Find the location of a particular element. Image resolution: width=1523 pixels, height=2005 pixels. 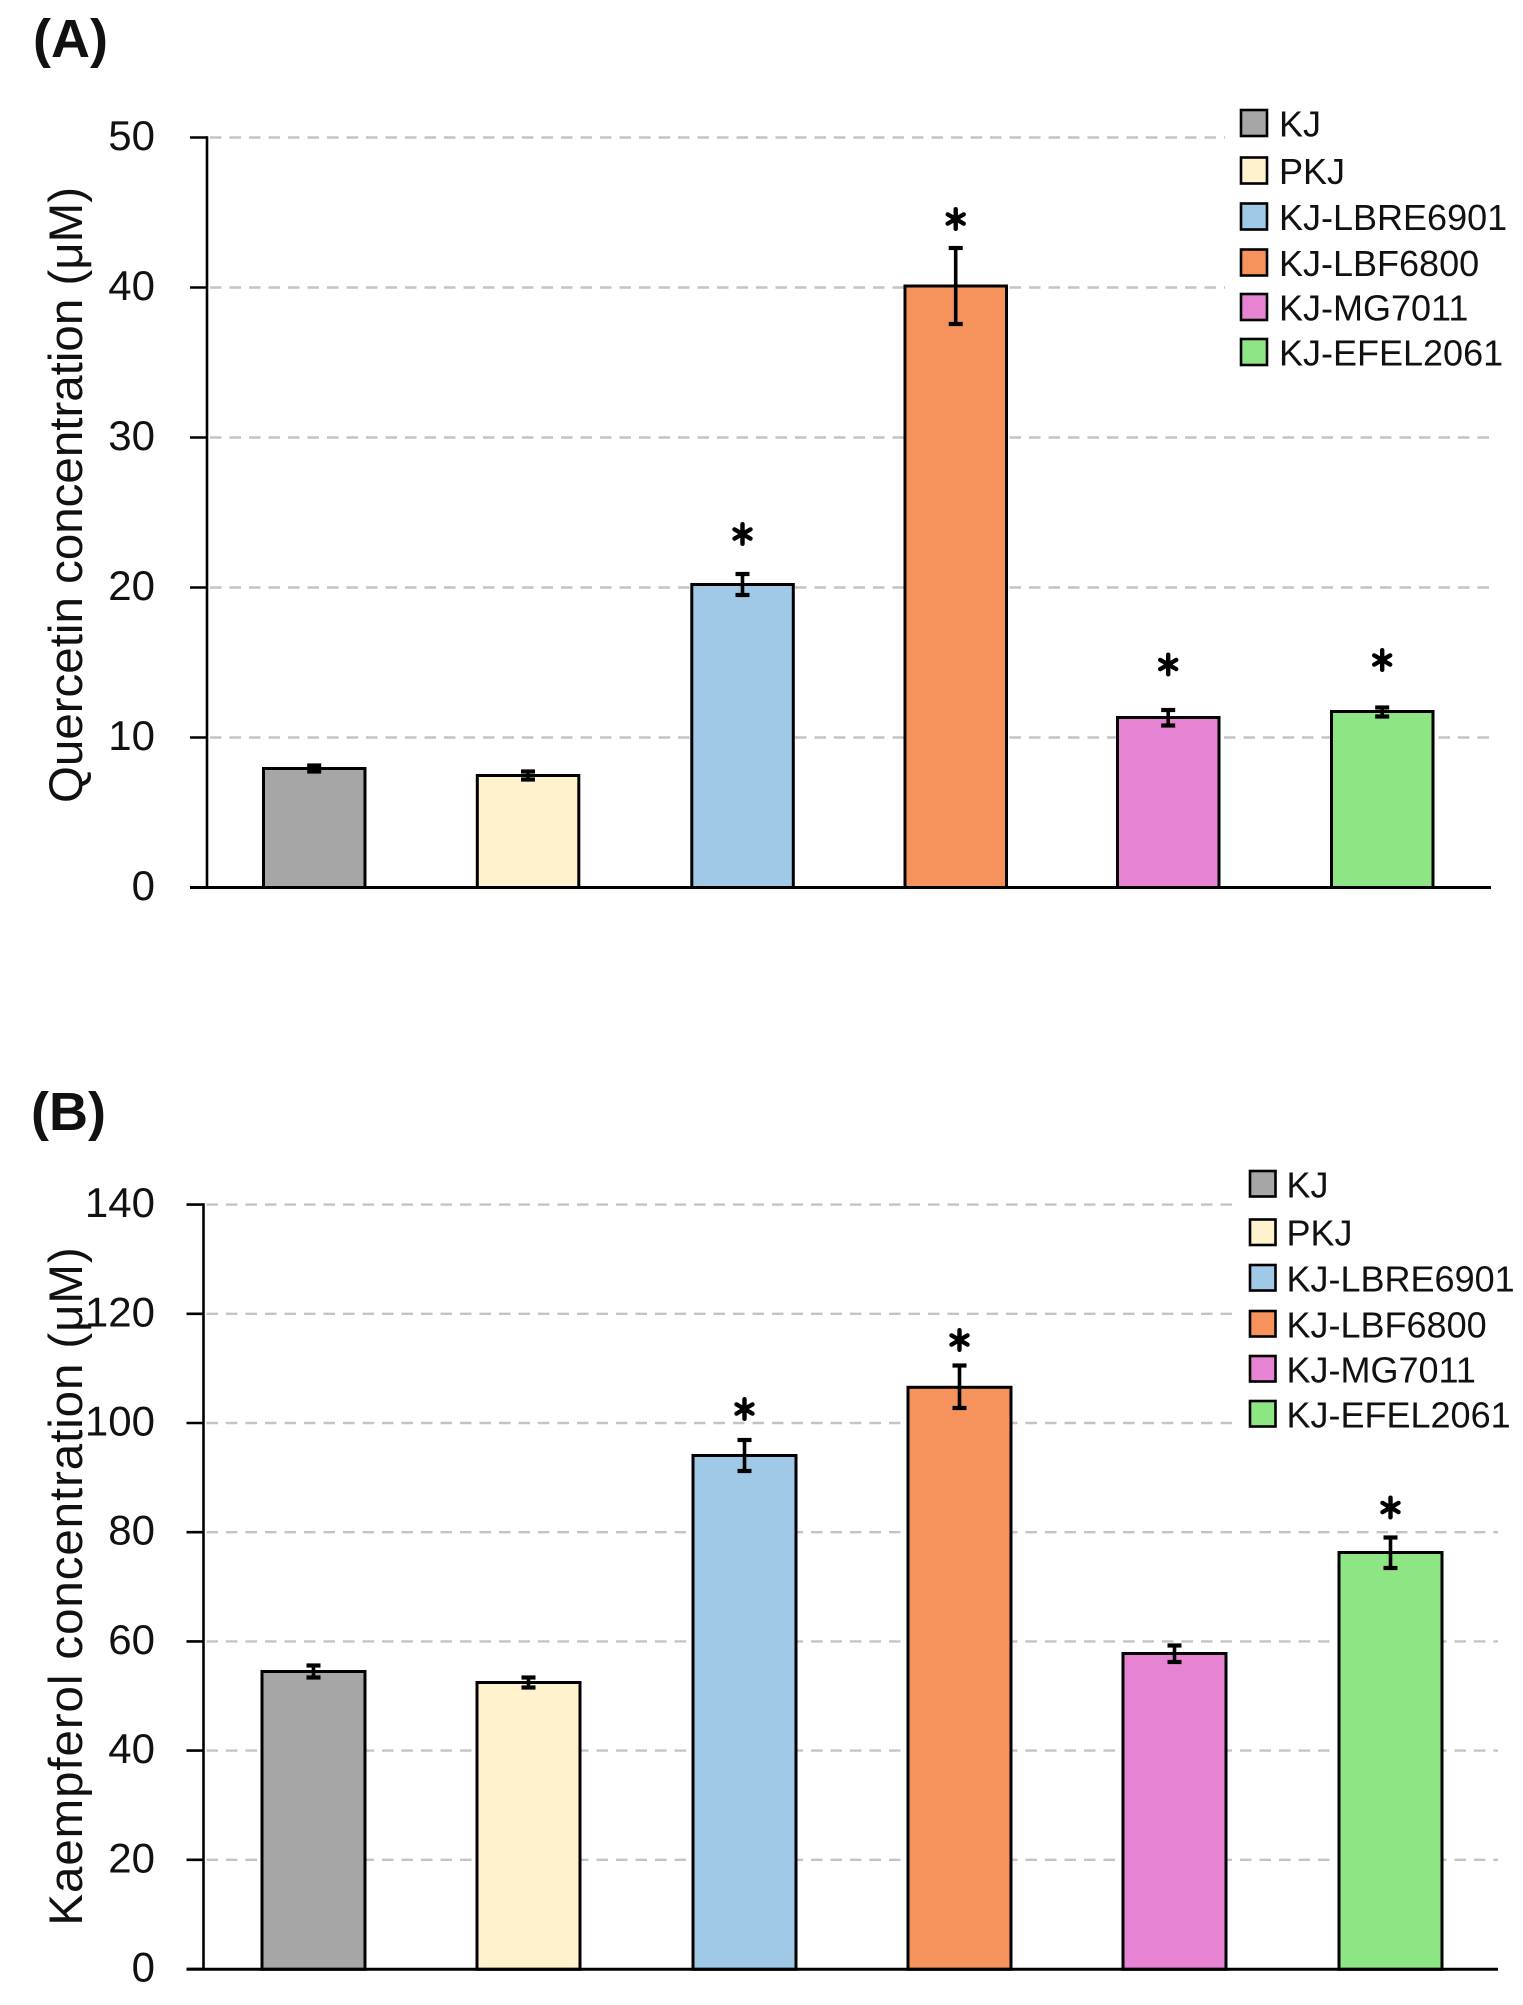

svg-text: 30 is located at coordinates (131, 435).